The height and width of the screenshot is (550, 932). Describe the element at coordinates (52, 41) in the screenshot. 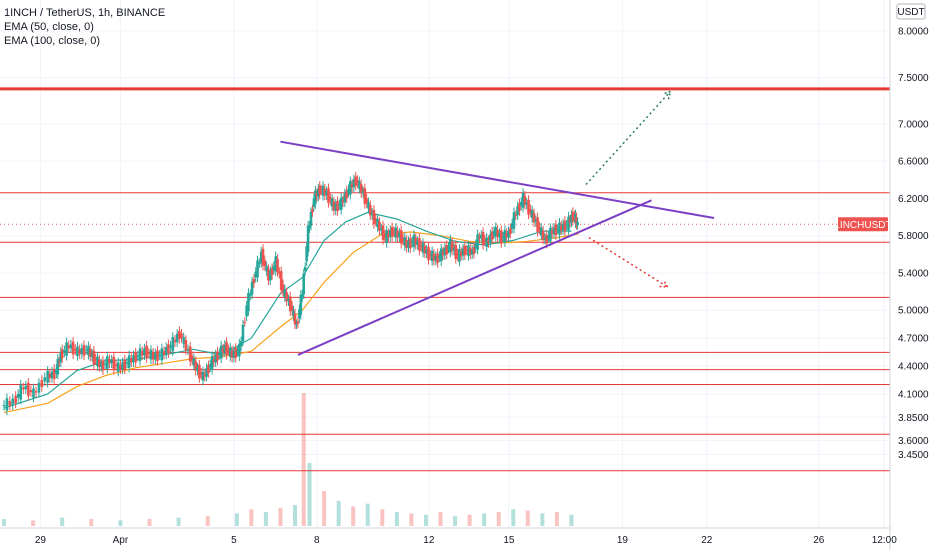

I see `legend-ema100: EMA (100, close, 0)` at that location.